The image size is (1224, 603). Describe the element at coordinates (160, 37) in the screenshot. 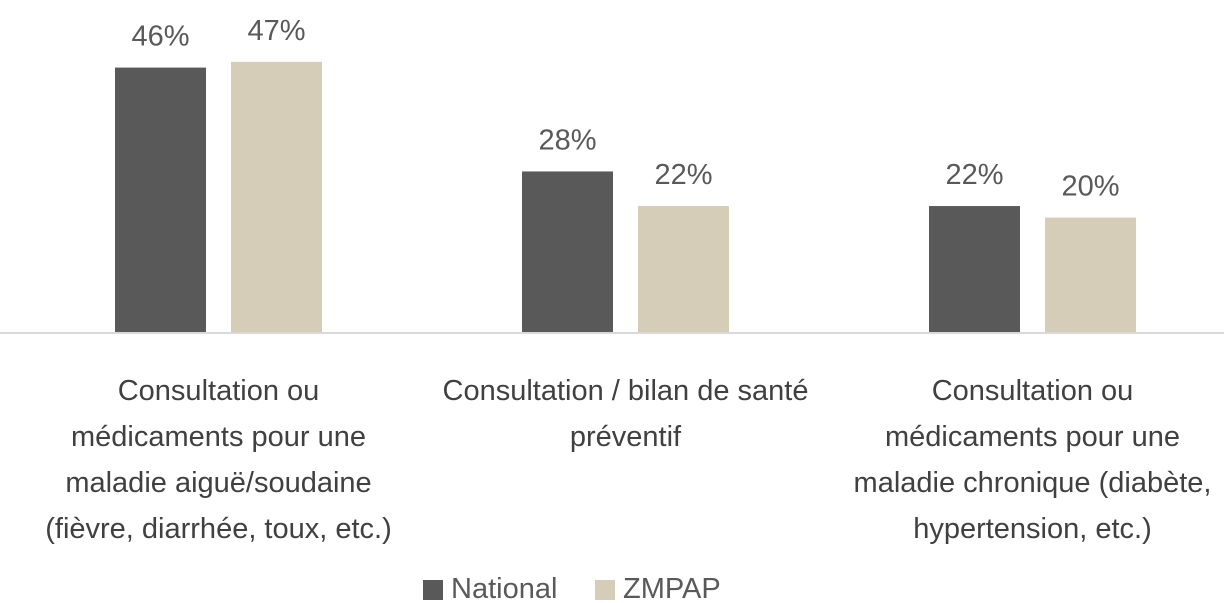

I see `value-label: 46%` at that location.